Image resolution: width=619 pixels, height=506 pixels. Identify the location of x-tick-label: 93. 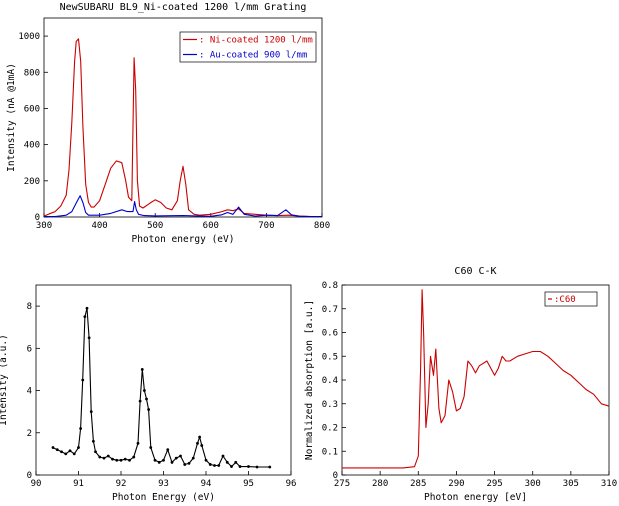
(163, 484).